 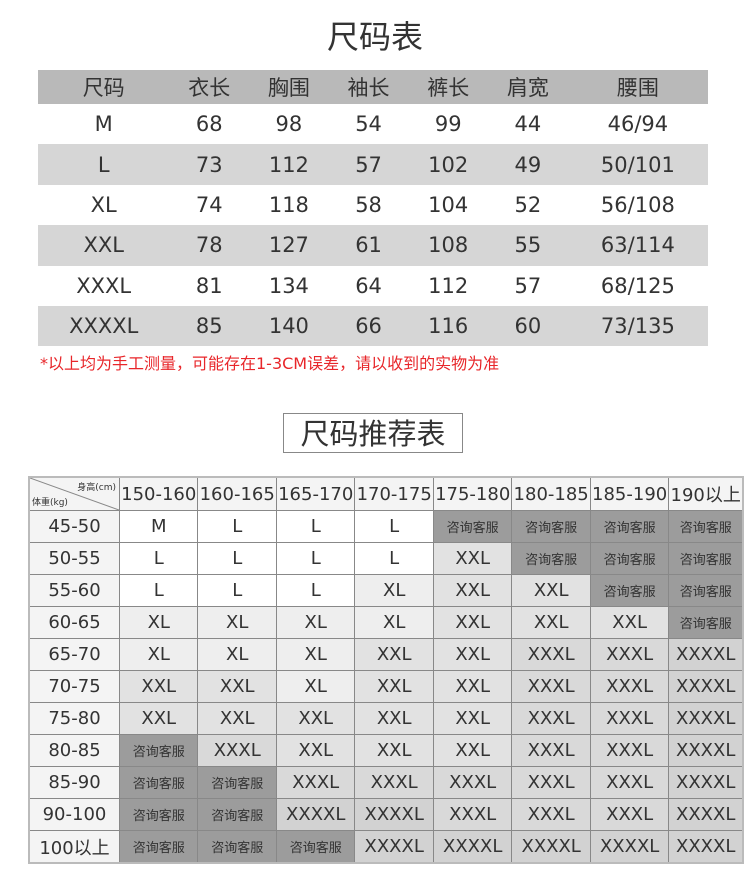 What do you see at coordinates (74, 847) in the screenshot?
I see `weight-header: 100以上` at bounding box center [74, 847].